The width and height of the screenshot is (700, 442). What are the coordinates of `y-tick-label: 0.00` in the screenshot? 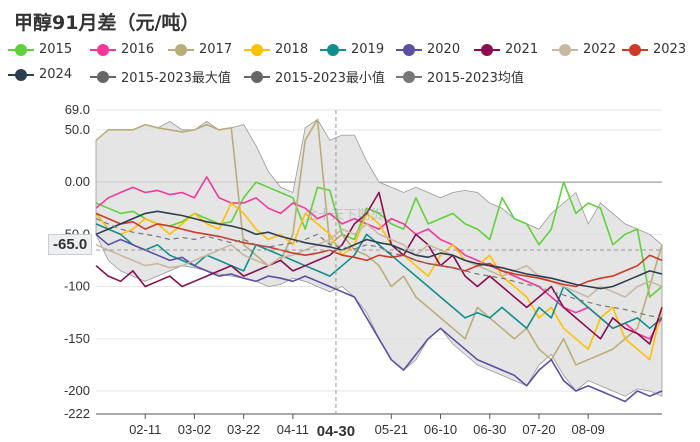 It's located at (77, 181).